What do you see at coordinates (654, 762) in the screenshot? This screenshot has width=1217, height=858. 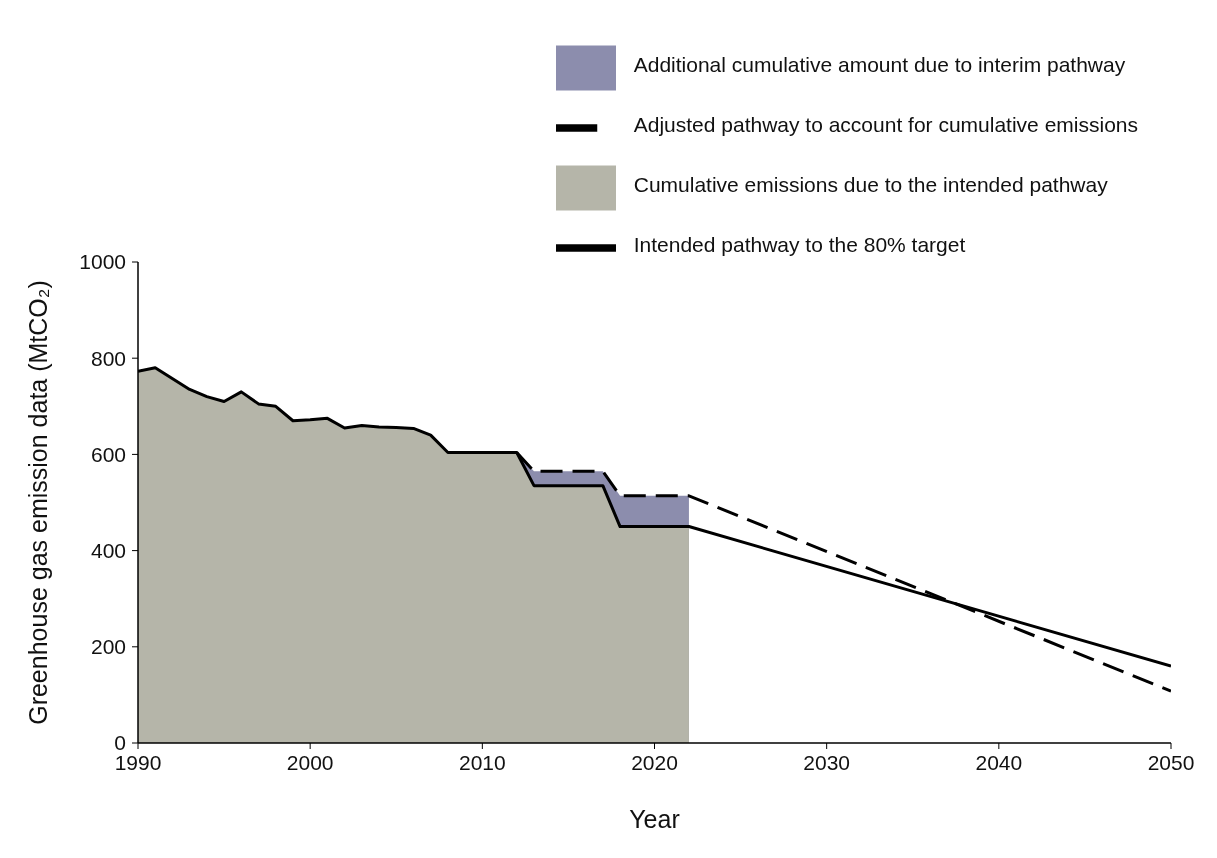 I see `x-tick-label: 2020` at bounding box center [654, 762].